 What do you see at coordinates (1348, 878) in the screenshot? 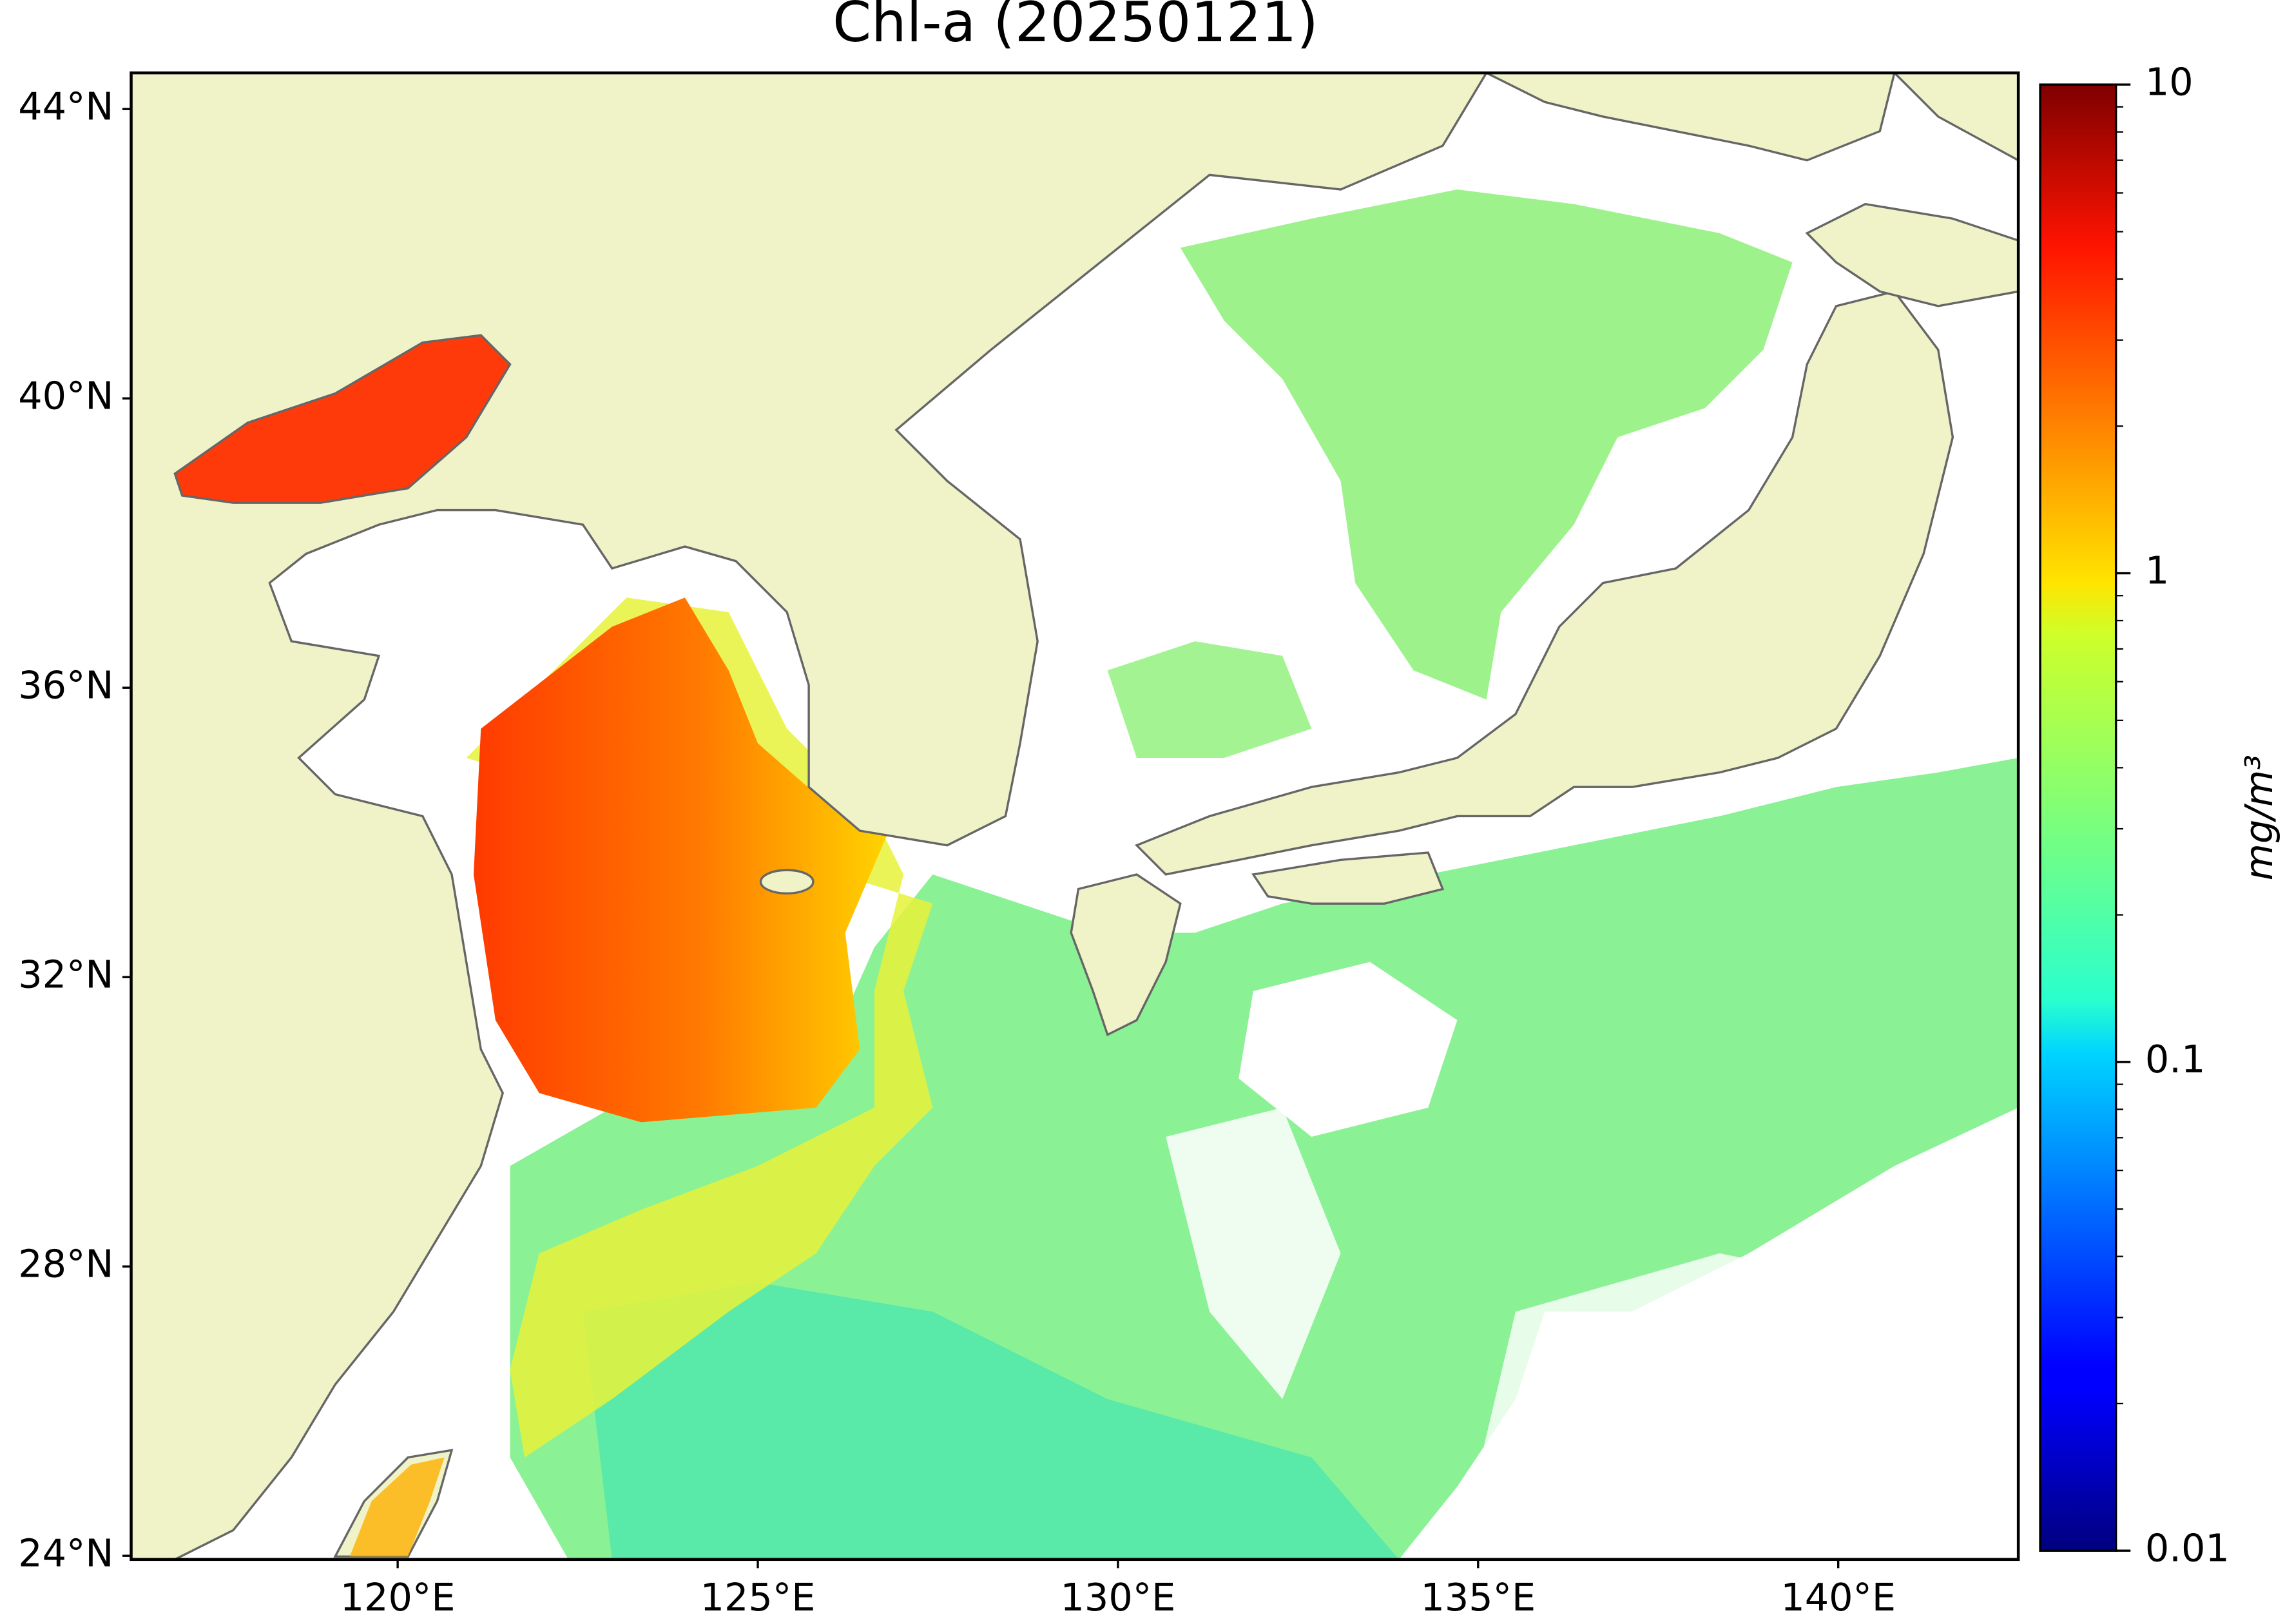
I see `shikoku` at bounding box center [1348, 878].